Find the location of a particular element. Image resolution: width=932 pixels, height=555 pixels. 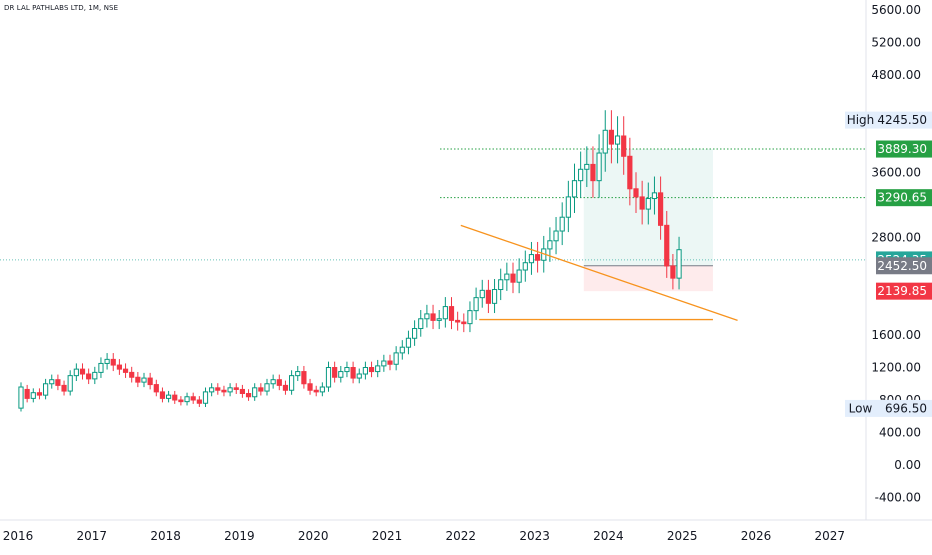

x-tick-label: 2025 is located at coordinates (682, 536).